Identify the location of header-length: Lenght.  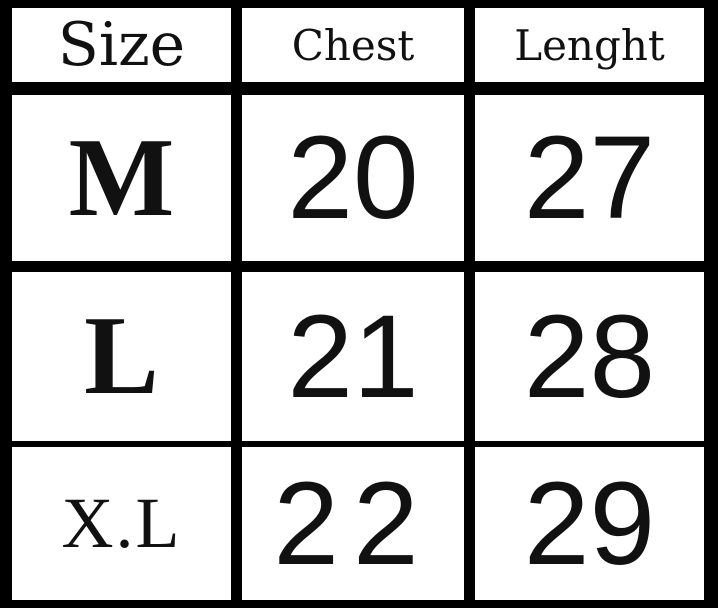
(589, 45).